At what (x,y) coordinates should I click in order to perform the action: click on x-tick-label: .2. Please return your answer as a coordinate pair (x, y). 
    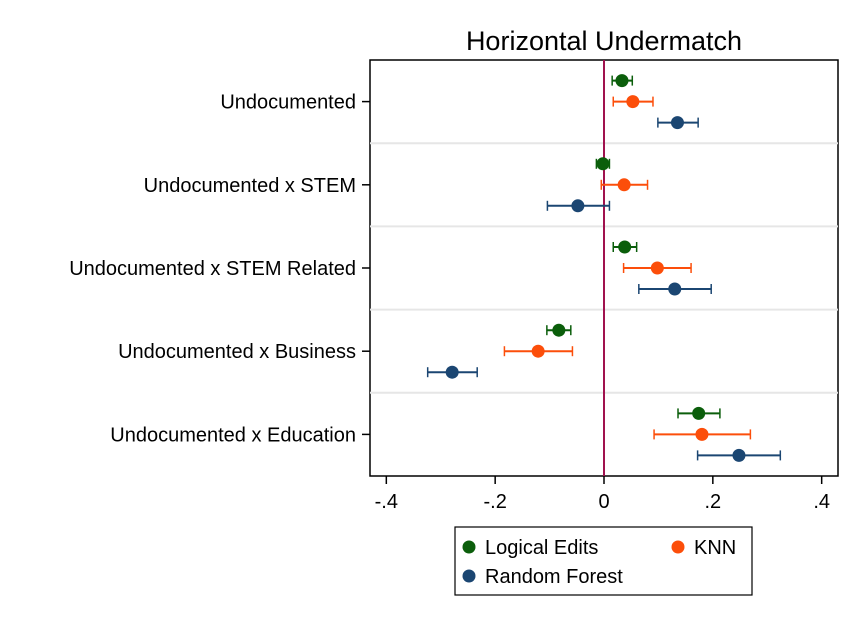
    Looking at the image, I should click on (712, 502).